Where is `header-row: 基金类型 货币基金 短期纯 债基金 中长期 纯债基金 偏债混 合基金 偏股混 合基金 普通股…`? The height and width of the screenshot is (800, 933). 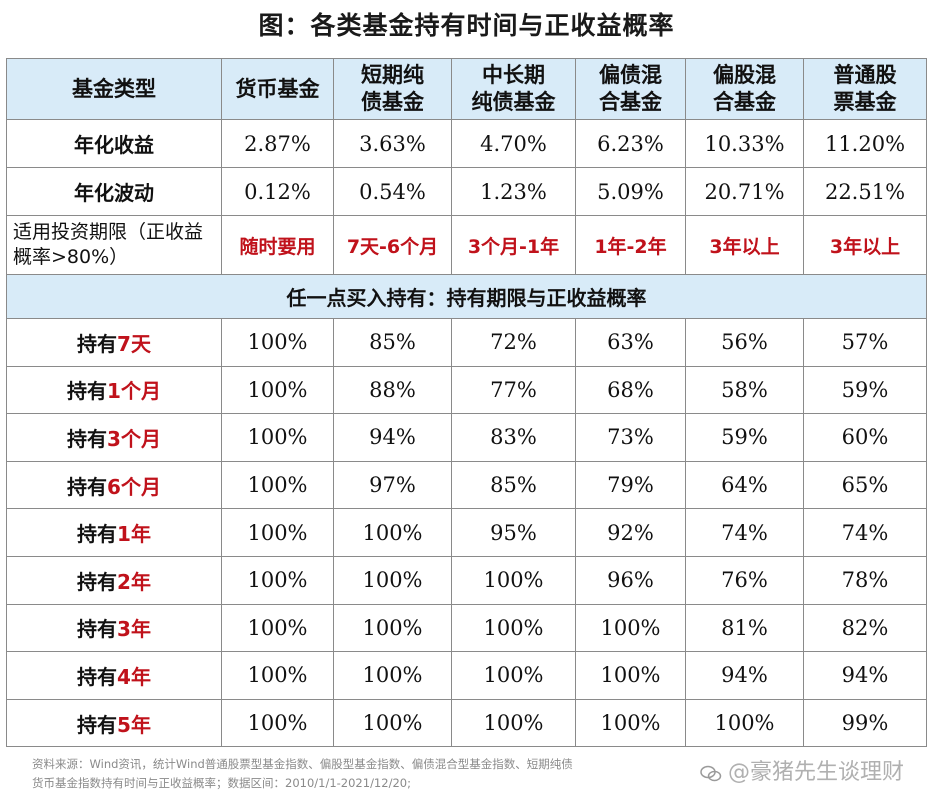 header-row: 基金类型 货币基金 短期纯 债基金 中长期 纯债基金 偏债混 合基金 偏股混 合基金 普通股… is located at coordinates (466, 89).